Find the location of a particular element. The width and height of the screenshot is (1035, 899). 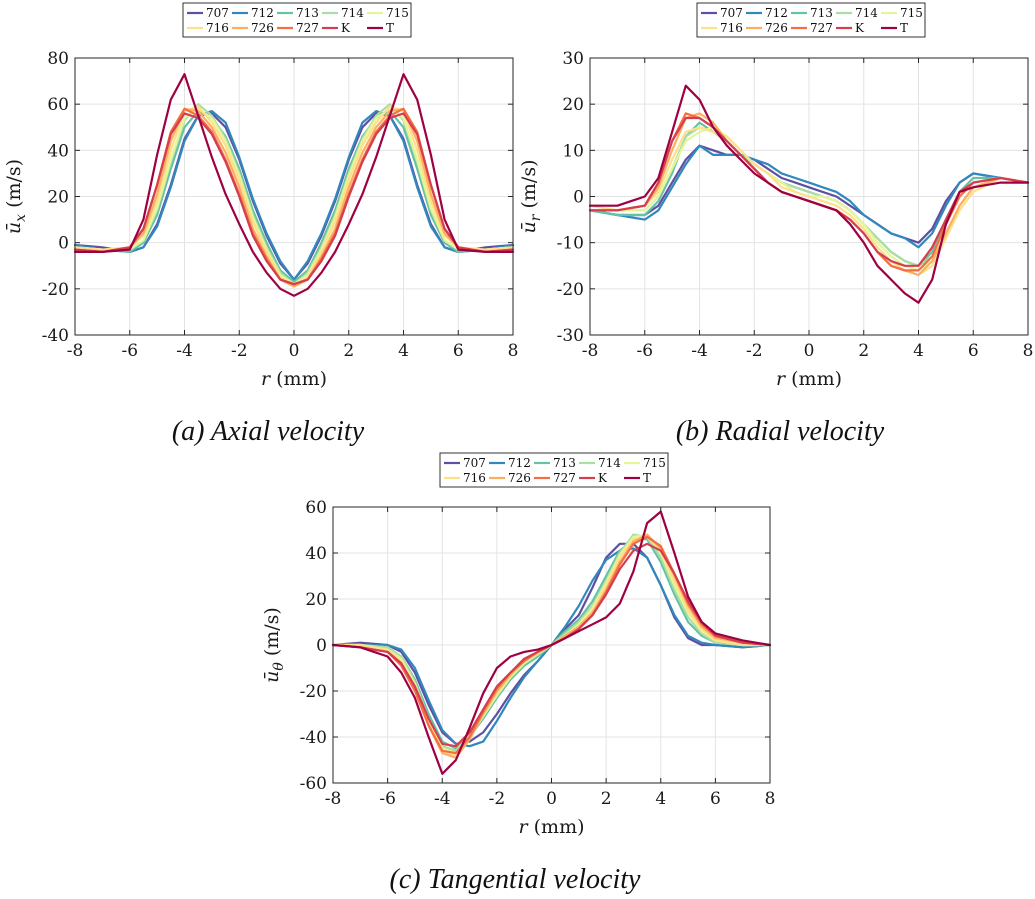

y-tick-label: 80 is located at coordinates (58, 59).